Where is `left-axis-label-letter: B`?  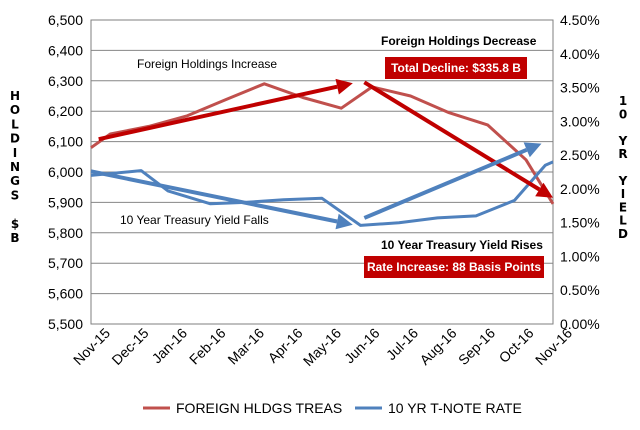 left-axis-label-letter: B is located at coordinates (14, 238).